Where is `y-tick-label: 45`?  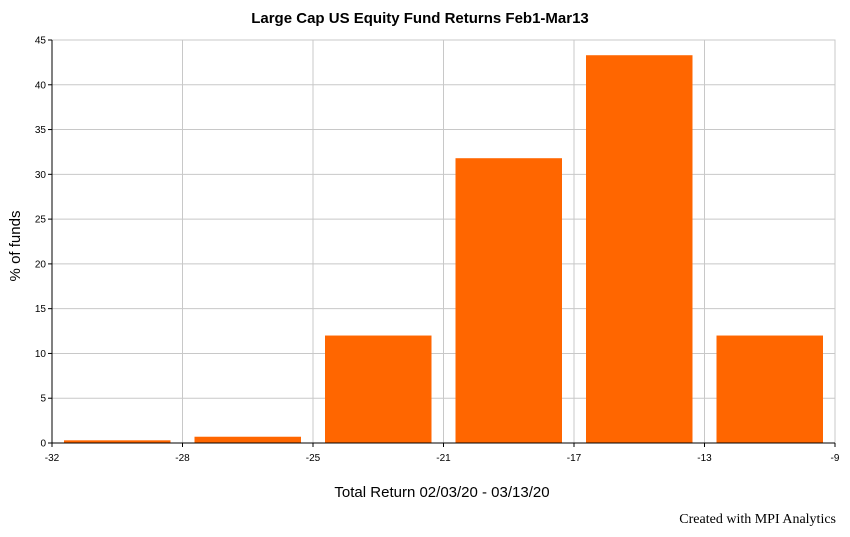 y-tick-label: 45 is located at coordinates (41, 41).